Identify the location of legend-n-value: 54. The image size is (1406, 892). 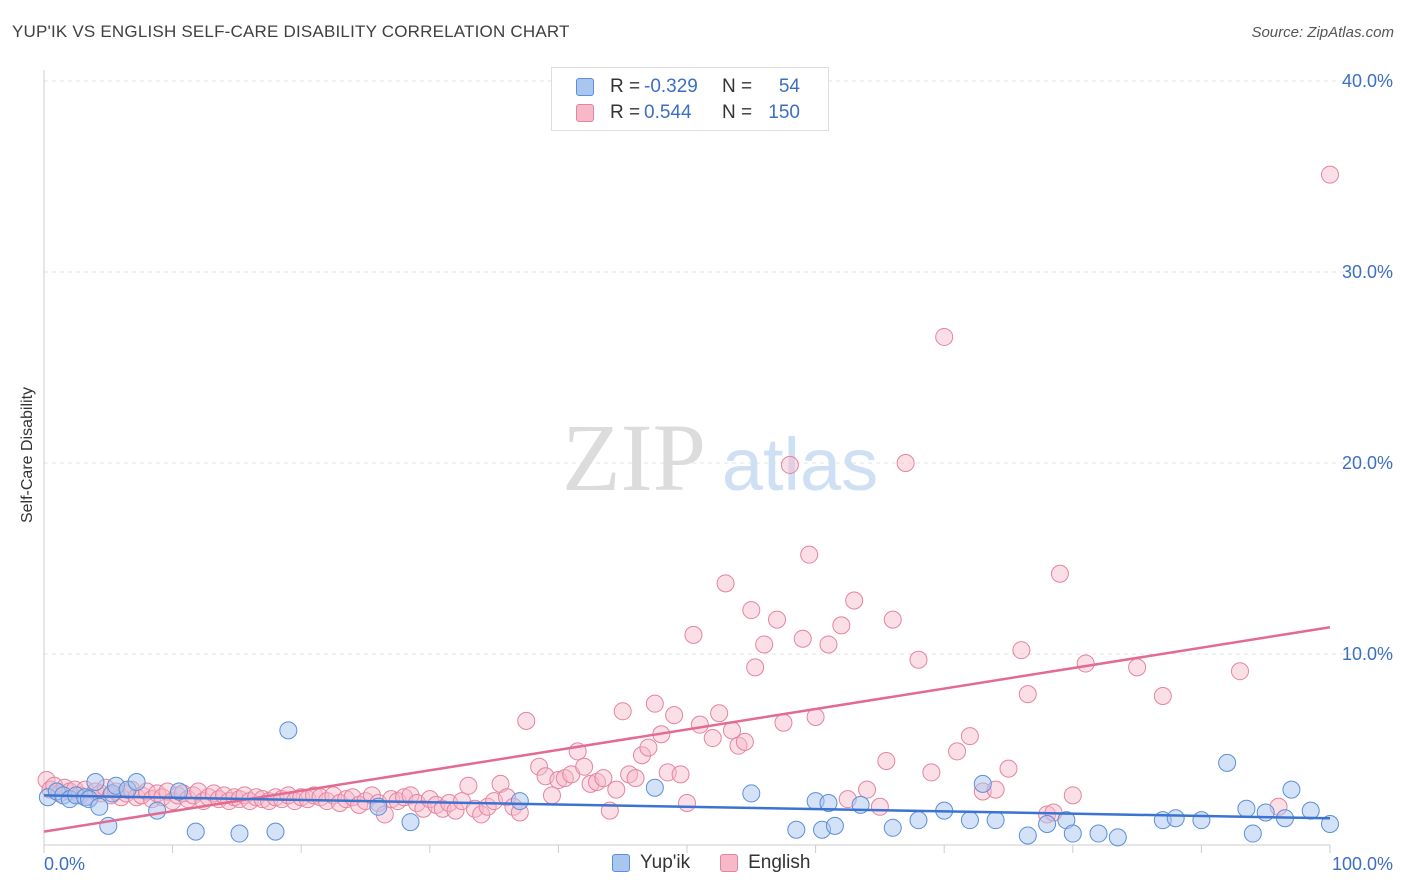
(789, 86).